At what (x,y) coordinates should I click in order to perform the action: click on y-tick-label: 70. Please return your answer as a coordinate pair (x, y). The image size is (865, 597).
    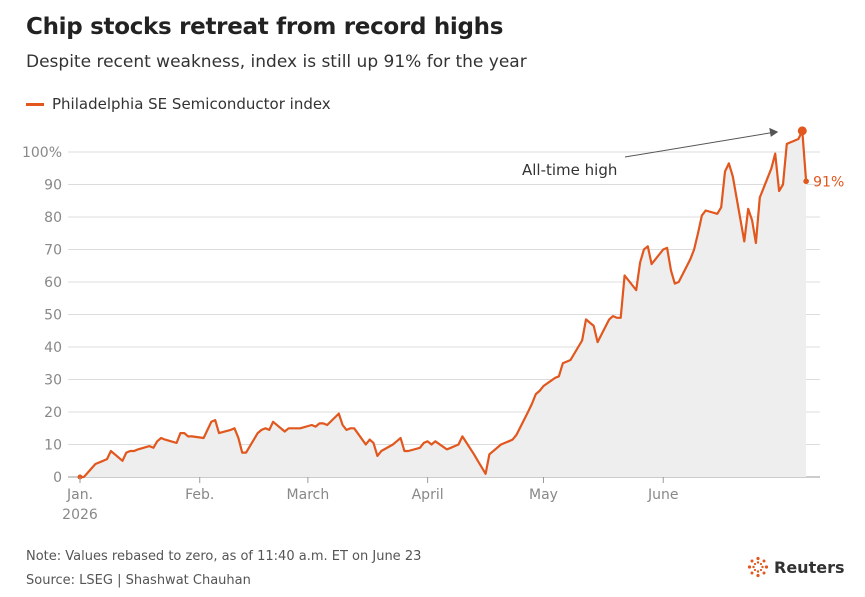
    Looking at the image, I should click on (53, 251).